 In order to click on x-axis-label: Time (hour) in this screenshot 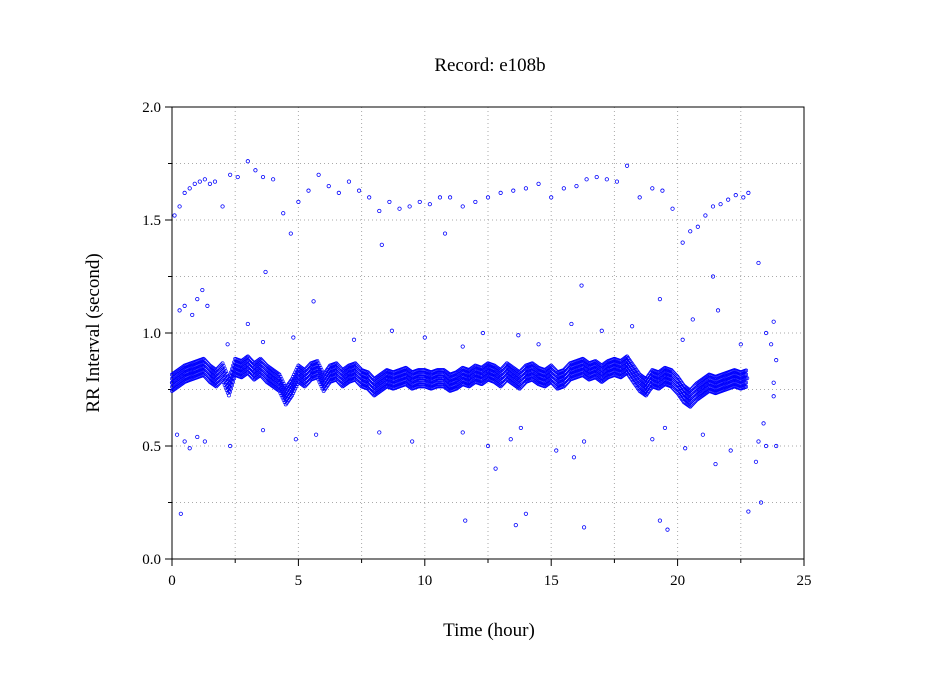, I will do `click(489, 630)`.